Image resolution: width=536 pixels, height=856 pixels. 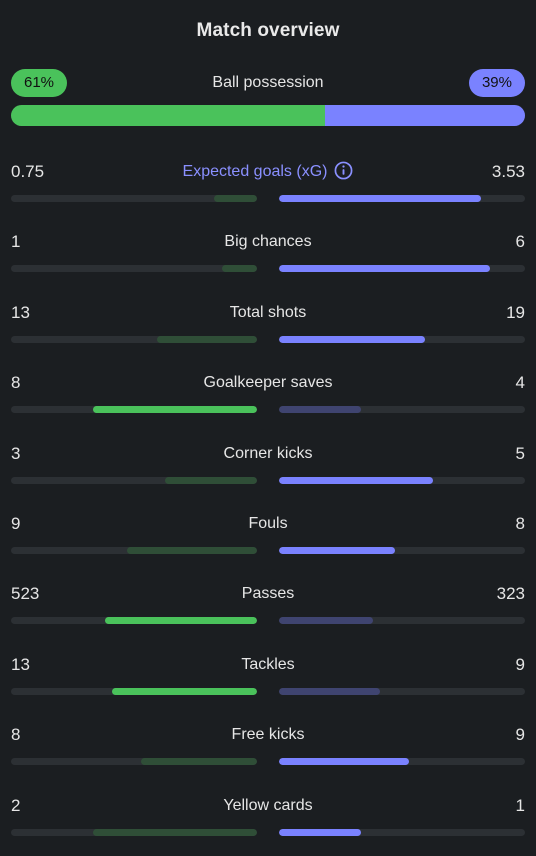 What do you see at coordinates (520, 383) in the screenshot?
I see `stat-away-value: 4` at bounding box center [520, 383].